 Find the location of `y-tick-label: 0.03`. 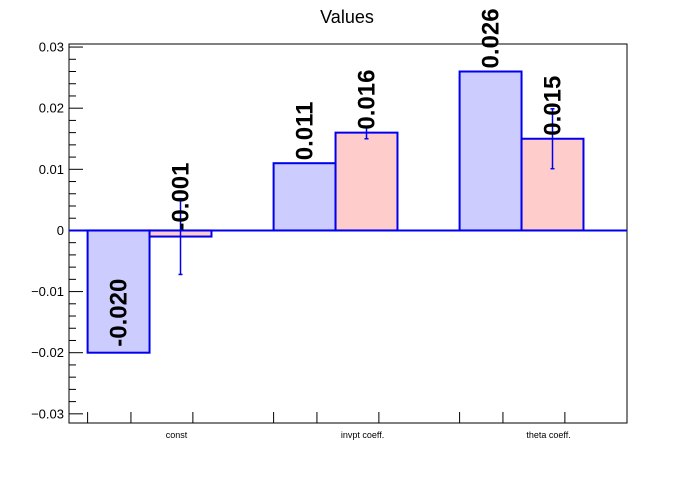

y-tick-label: 0.03 is located at coordinates (51, 47).